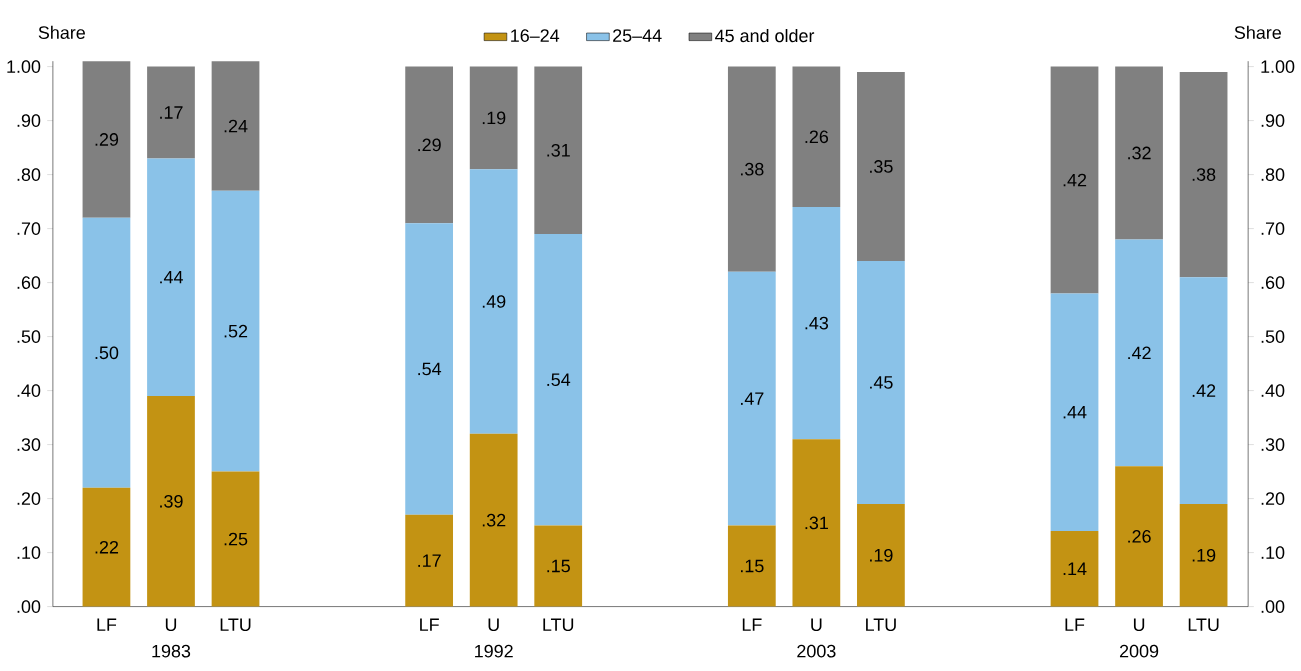  I want to click on y2-tick-label: .60, so click(1273, 282).